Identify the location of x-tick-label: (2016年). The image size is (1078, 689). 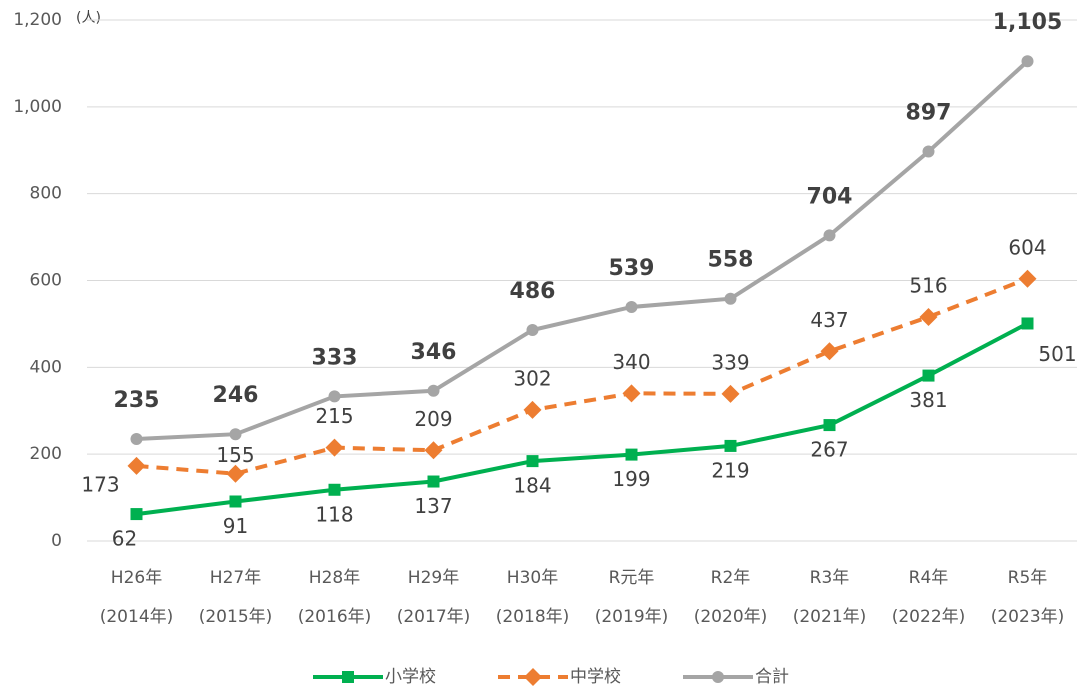
(335, 617).